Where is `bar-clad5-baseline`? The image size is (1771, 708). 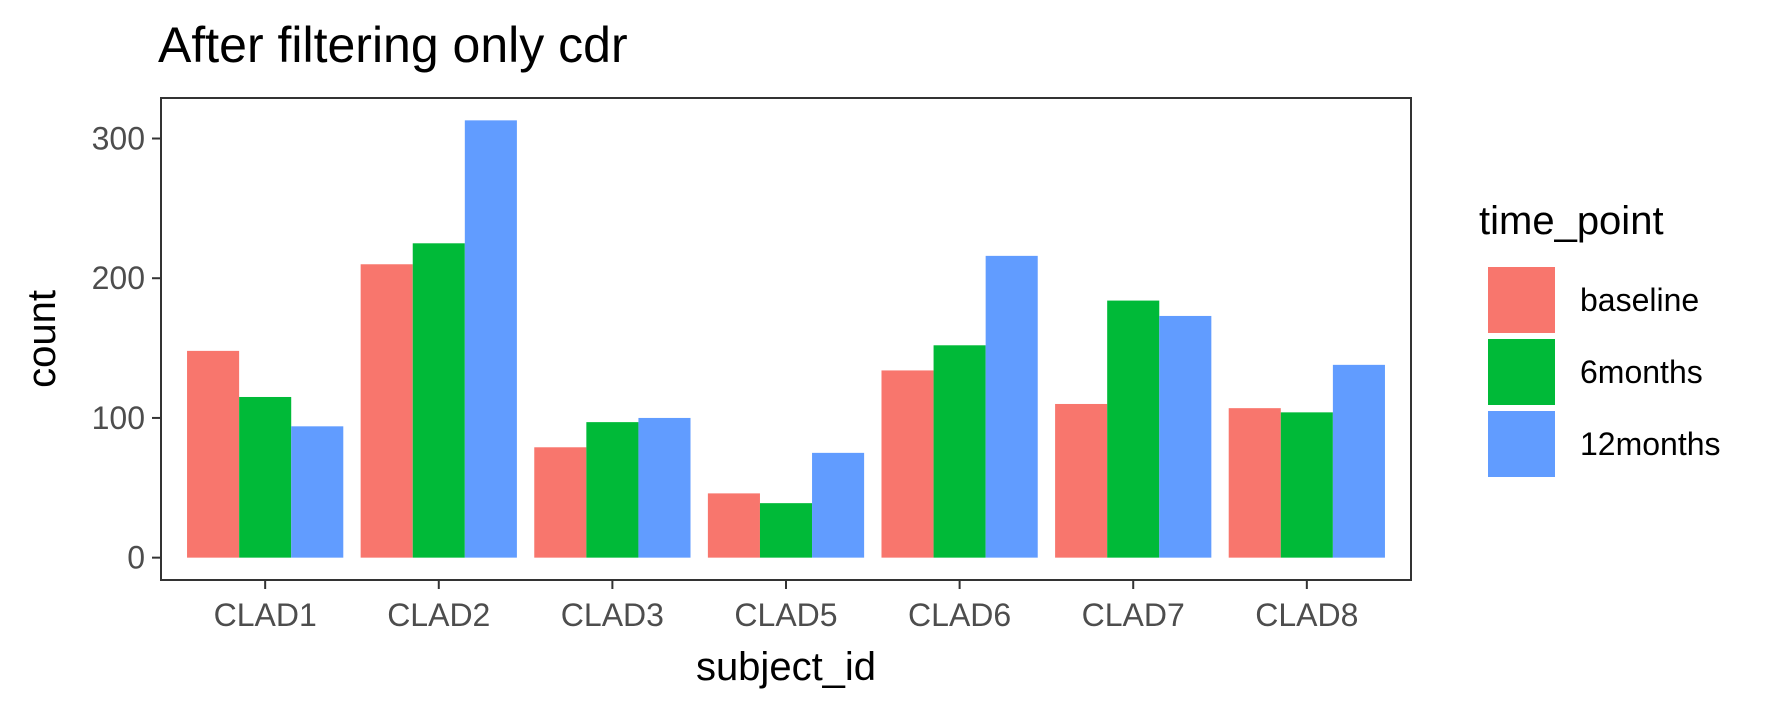 bar-clad5-baseline is located at coordinates (733, 525).